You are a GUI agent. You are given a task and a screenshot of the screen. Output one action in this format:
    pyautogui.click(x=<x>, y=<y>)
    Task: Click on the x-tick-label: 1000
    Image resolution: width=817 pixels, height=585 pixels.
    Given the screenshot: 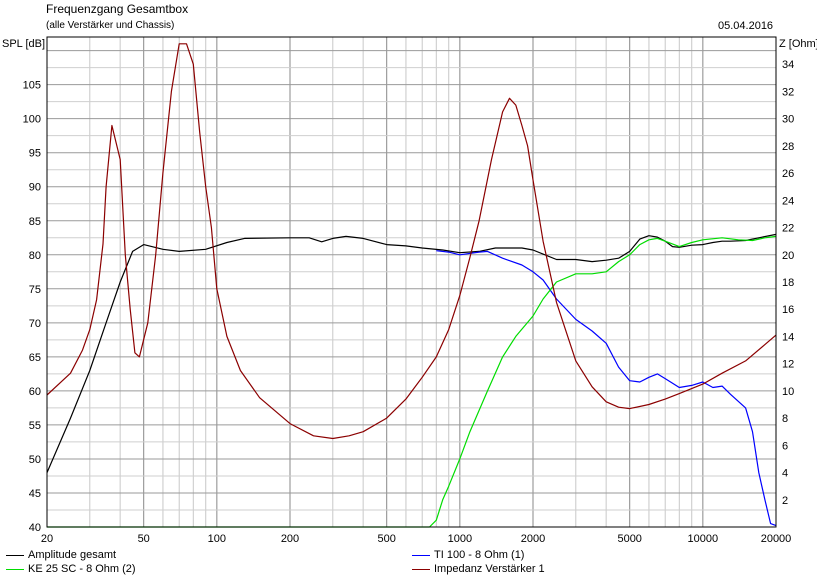 What is the action you would take?
    pyautogui.click(x=460, y=539)
    